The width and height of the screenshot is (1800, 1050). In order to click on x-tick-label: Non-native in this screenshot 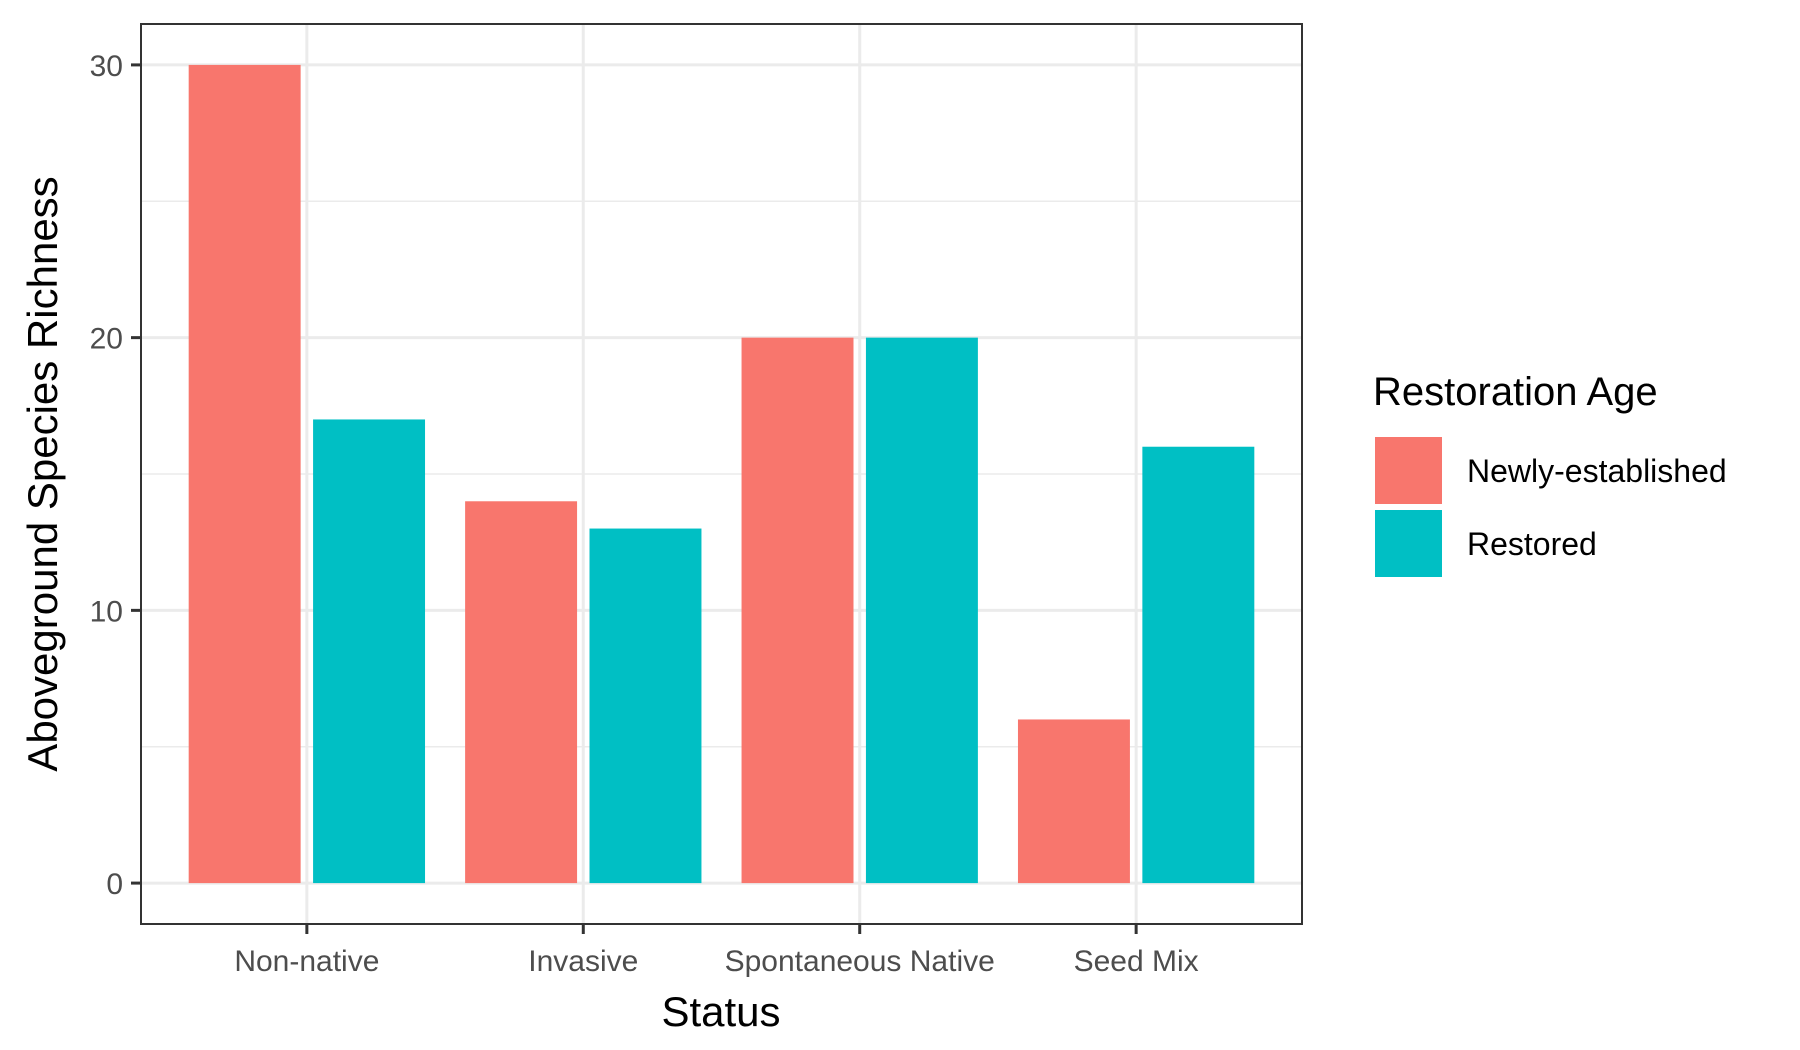, I will do `click(306, 961)`.